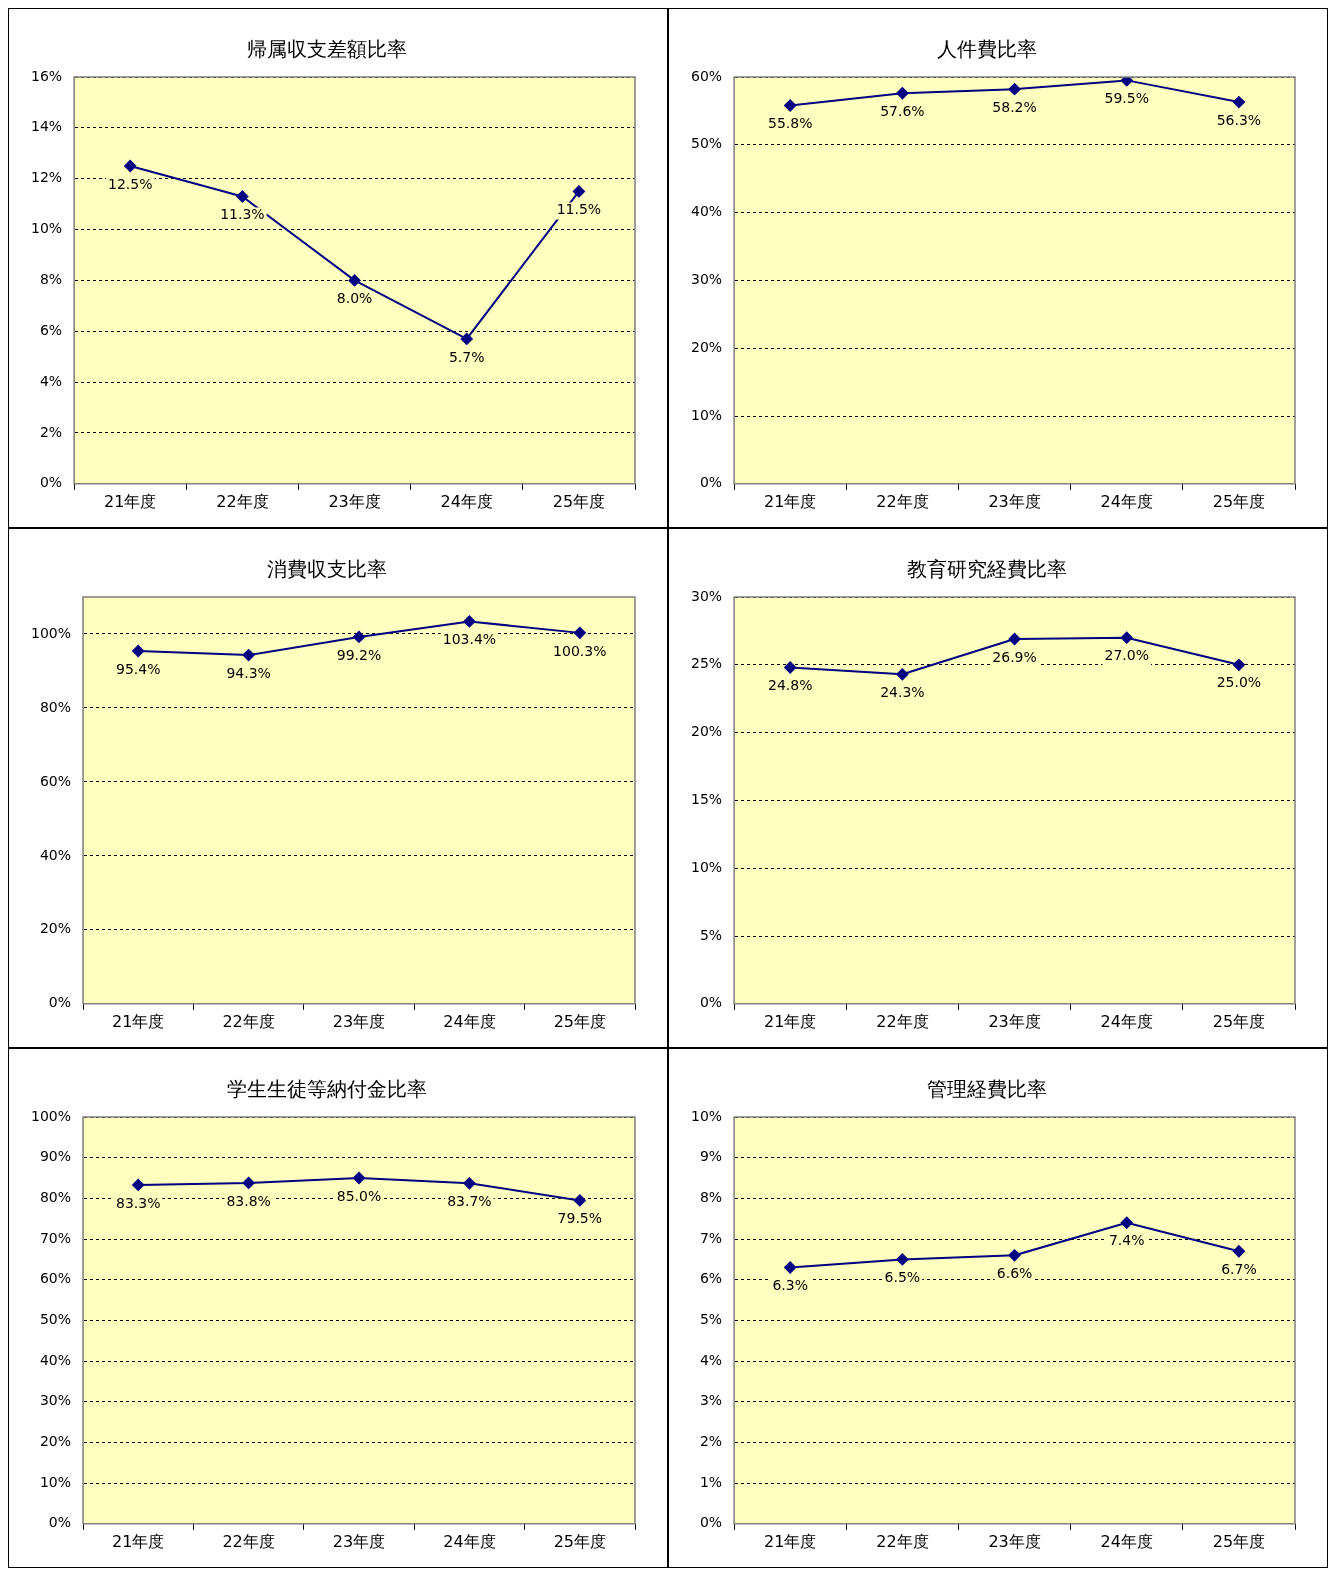  Describe the element at coordinates (359, 1195) in the screenshot. I see `data-label: 85.0%` at that location.